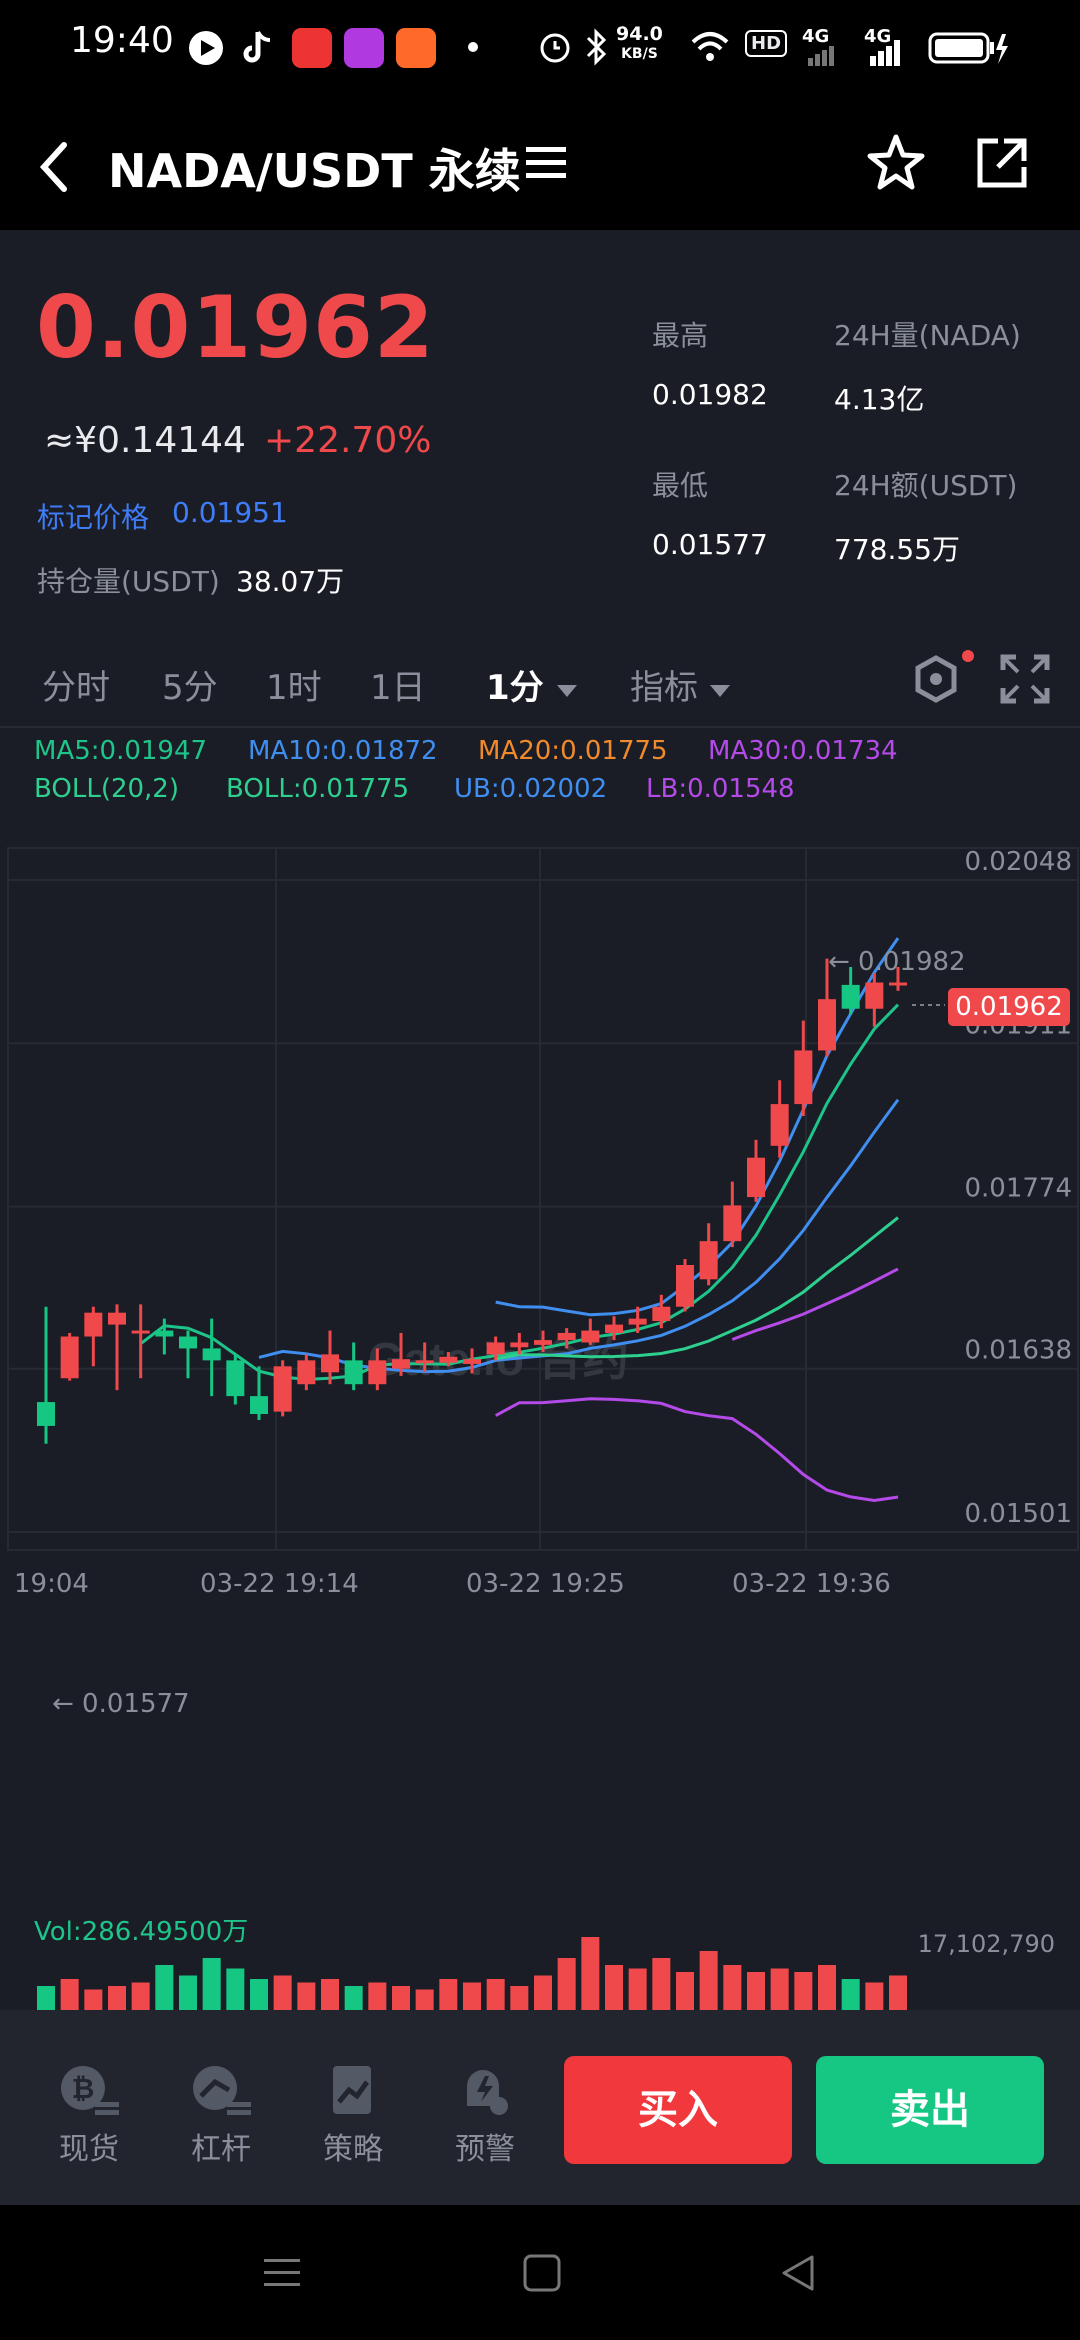 The width and height of the screenshot is (1080, 2340). I want to click on menu-nav-icon, so click(282, 2273).